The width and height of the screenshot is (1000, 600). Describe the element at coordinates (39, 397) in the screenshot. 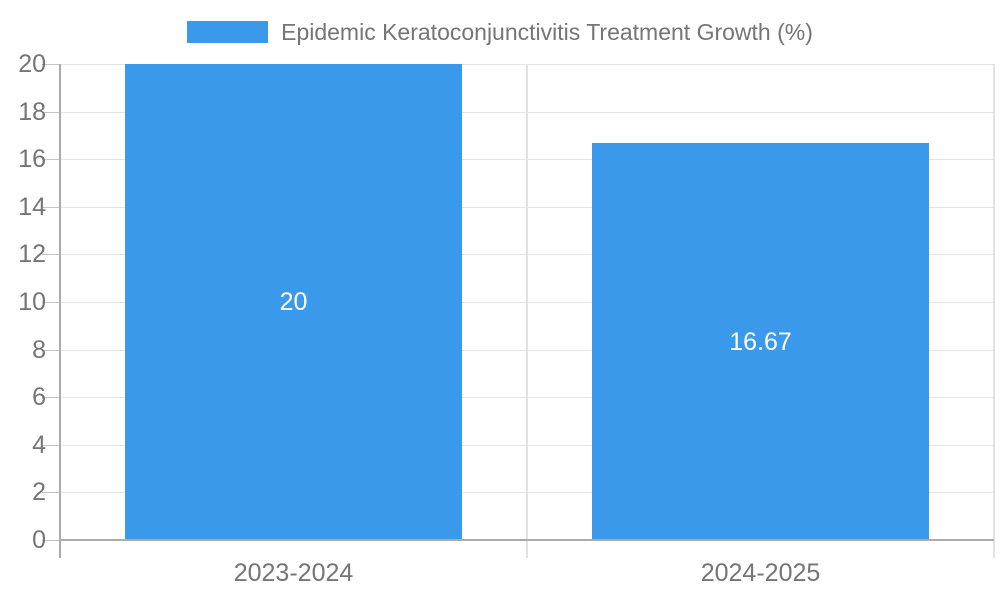

I see `y-tick-label: 6` at that location.